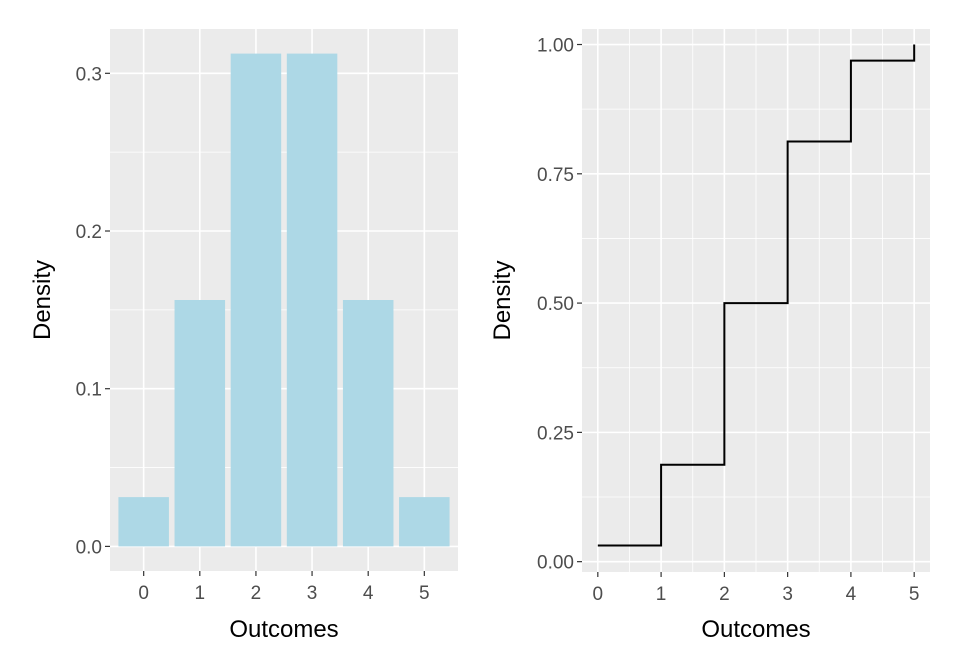  What do you see at coordinates (555, 433) in the screenshot?
I see `y-tick-label: 0.25` at bounding box center [555, 433].